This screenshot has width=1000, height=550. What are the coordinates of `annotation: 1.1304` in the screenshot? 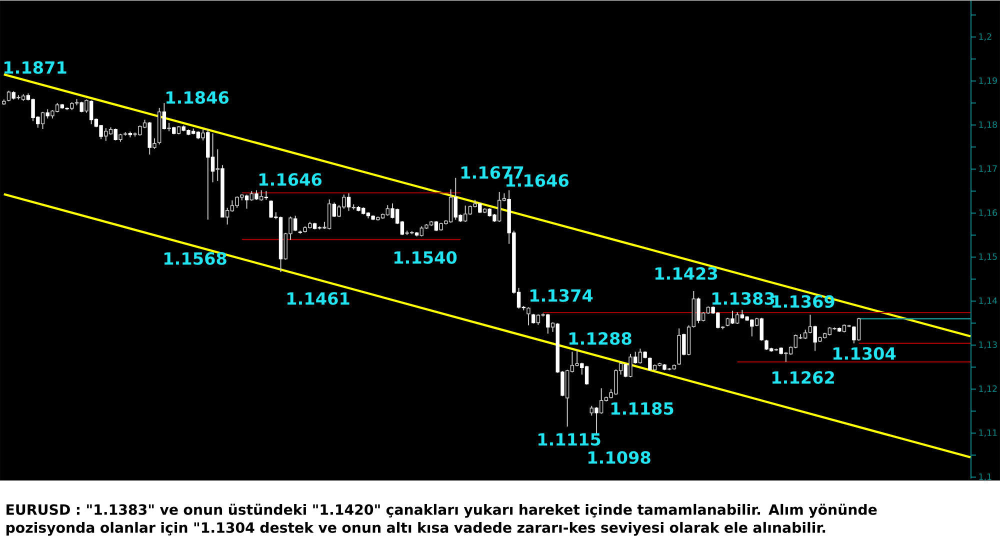 It's located at (864, 353).